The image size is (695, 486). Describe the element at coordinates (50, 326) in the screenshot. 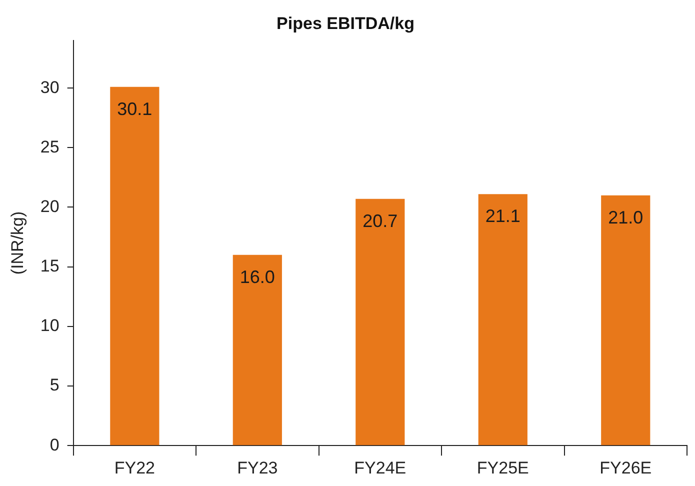

I see `y-tick-label: 10` at that location.